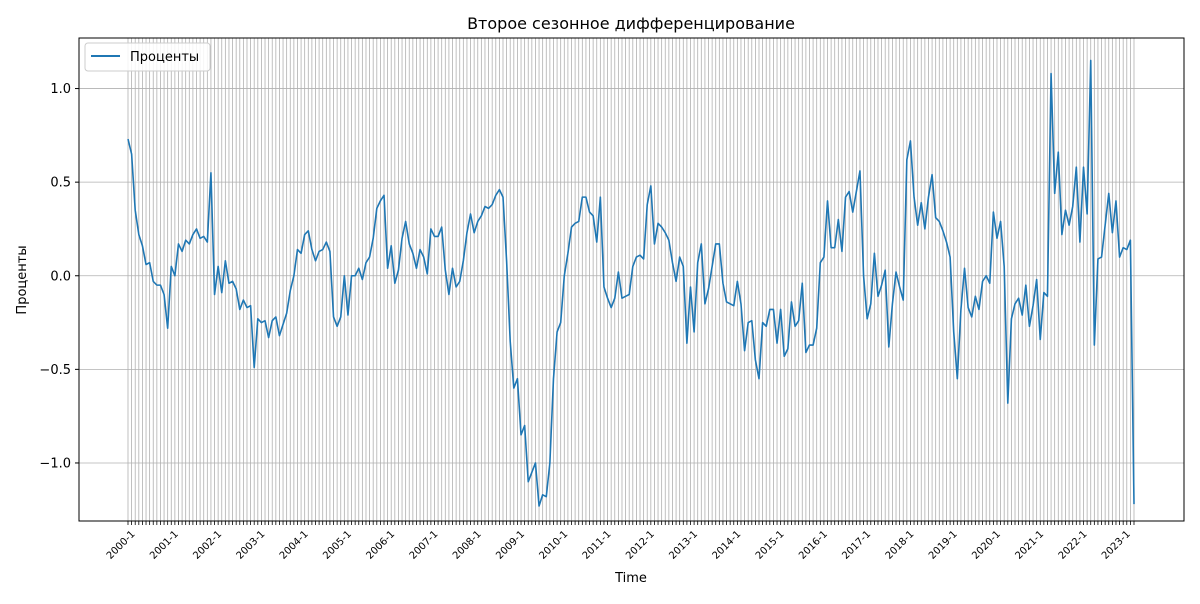 The image size is (1200, 604). What do you see at coordinates (630, 578) in the screenshot?
I see `x-axis-label: Time` at bounding box center [630, 578].